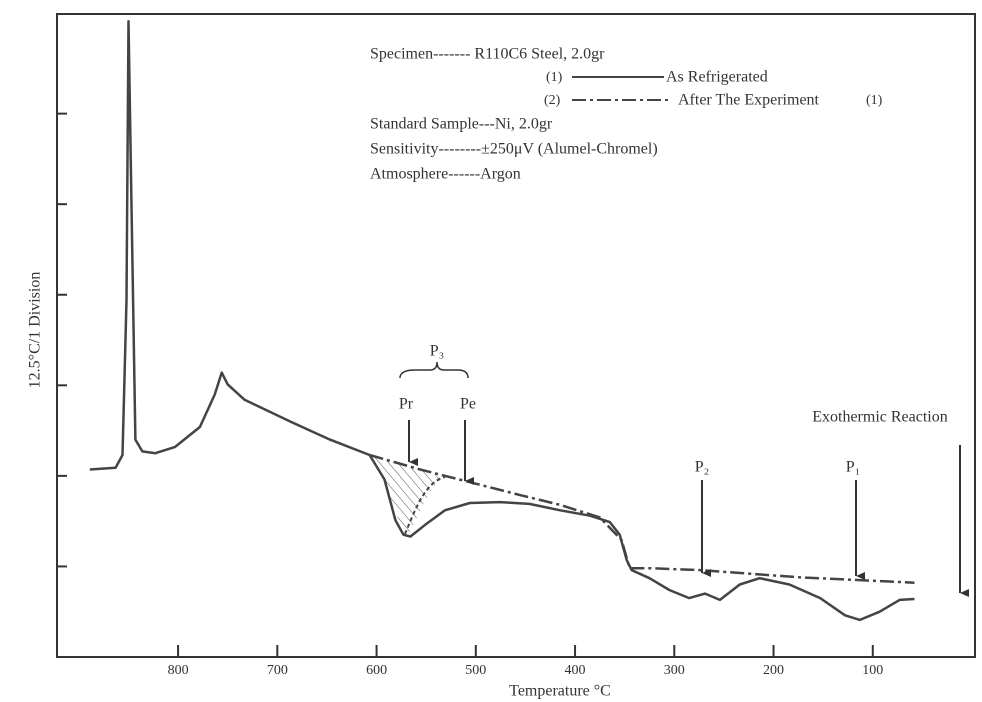  Describe the element at coordinates (702, 467) in the screenshot. I see `annotation: P₂` at that location.